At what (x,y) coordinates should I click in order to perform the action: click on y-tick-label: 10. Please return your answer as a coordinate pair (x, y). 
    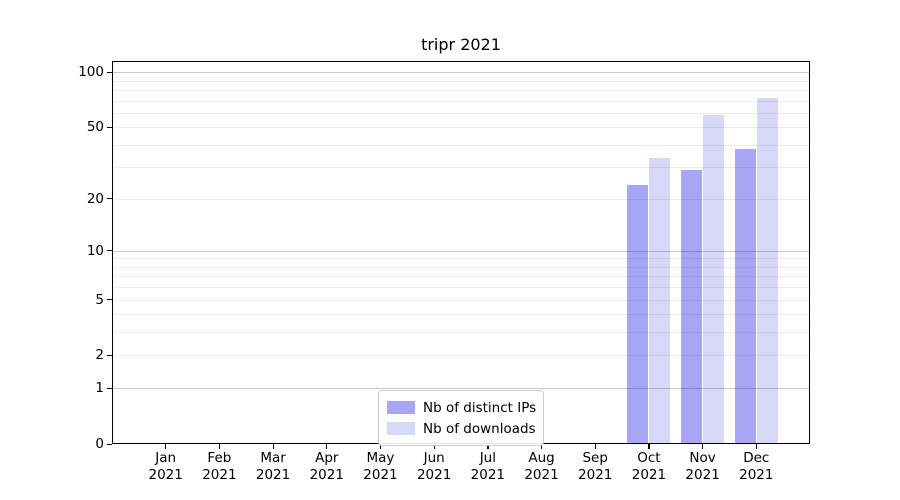
    Looking at the image, I should click on (95, 250).